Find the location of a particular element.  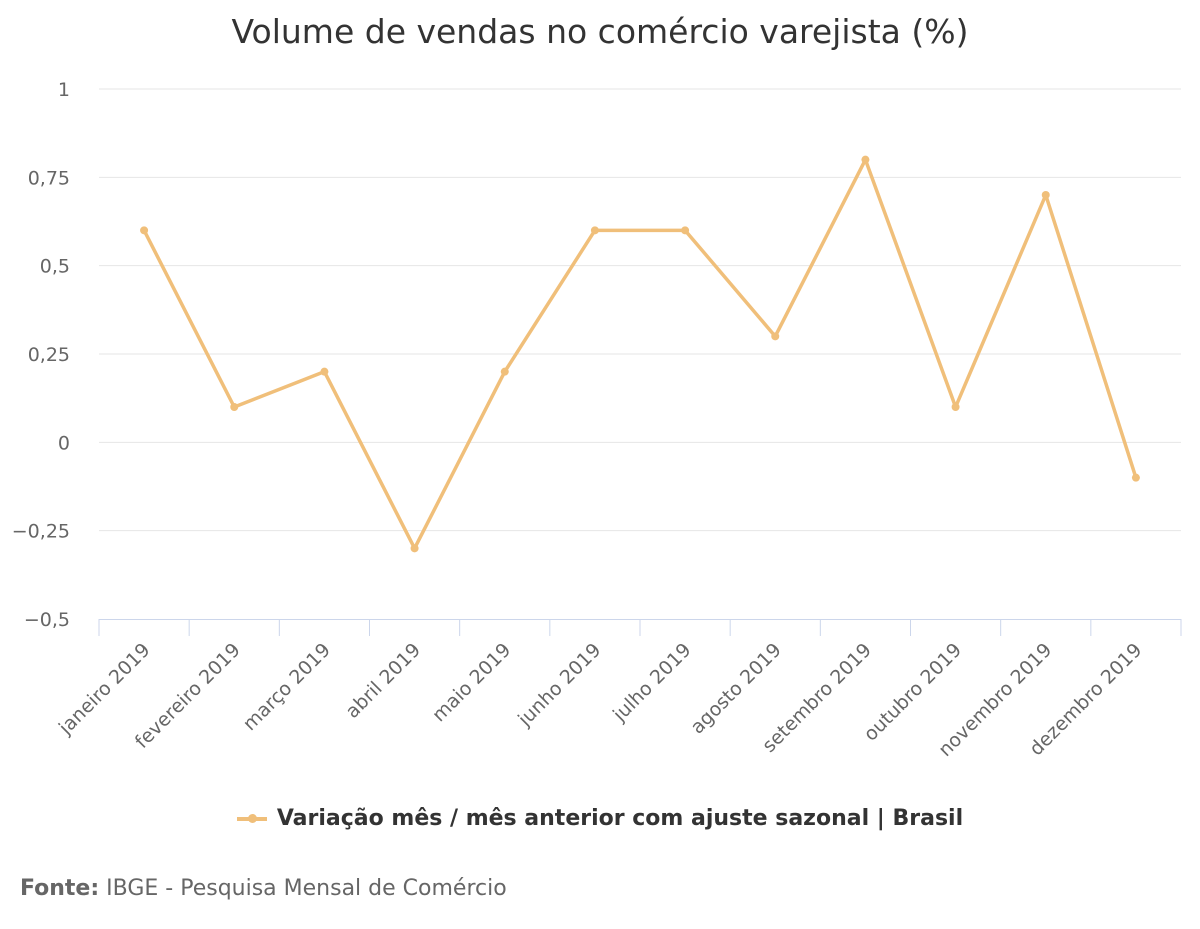

x-tick-label: janeiro 2019 is located at coordinates (104, 689).